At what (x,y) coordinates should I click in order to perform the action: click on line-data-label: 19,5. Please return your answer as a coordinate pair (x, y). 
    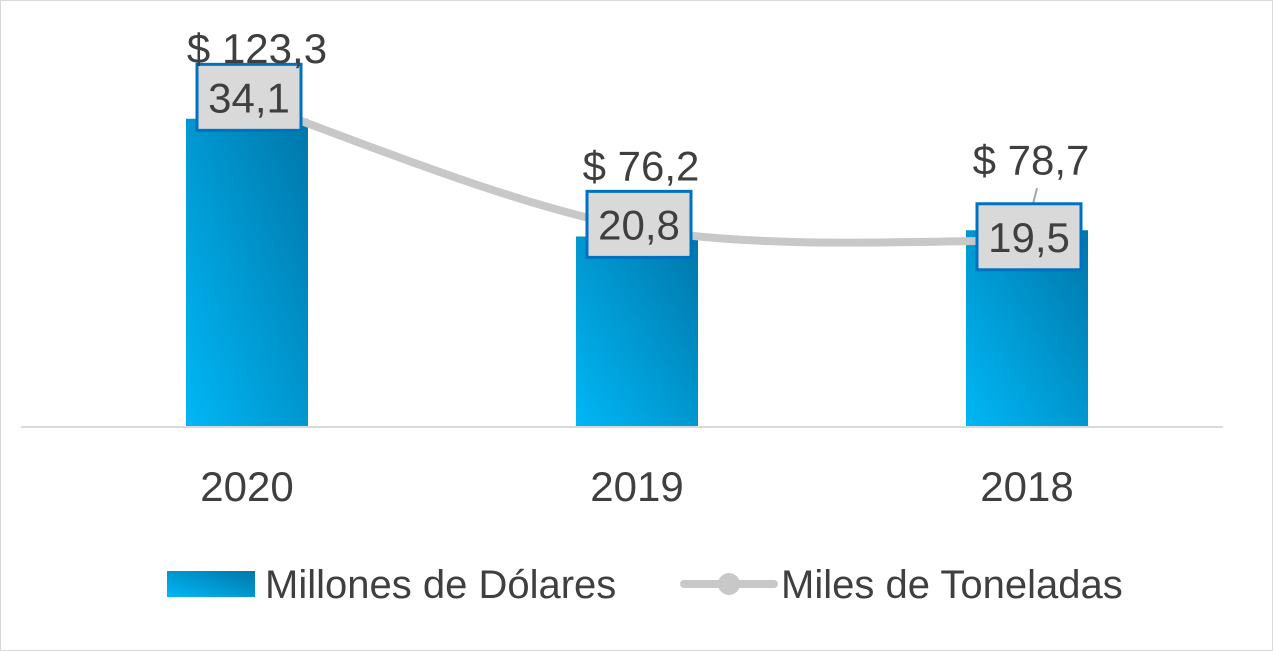
    Looking at the image, I should click on (1029, 237).